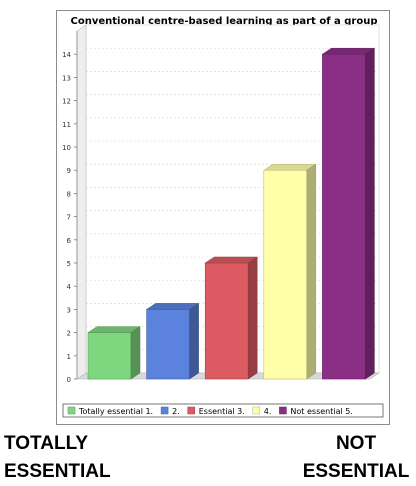  I want to click on y-tick-label: 0, so click(69, 380).